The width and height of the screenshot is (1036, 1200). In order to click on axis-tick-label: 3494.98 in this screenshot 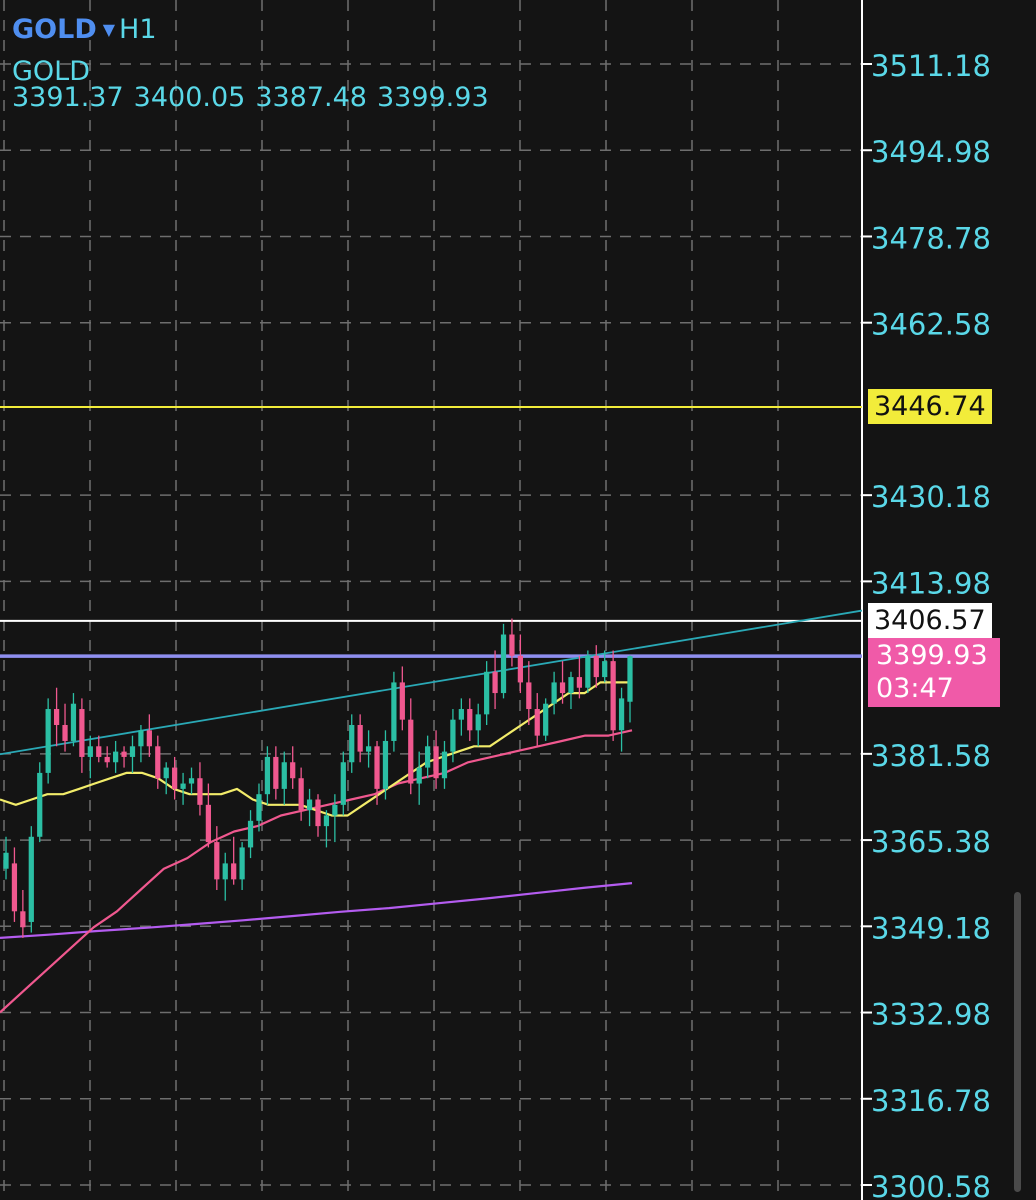, I will do `click(931, 152)`.